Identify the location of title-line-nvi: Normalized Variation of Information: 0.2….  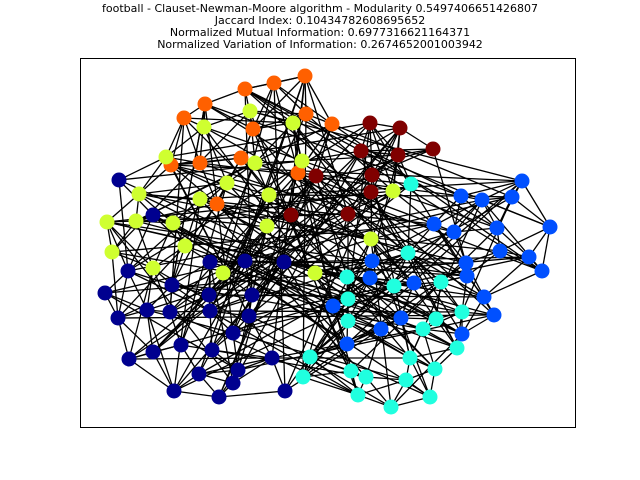
(320, 44).